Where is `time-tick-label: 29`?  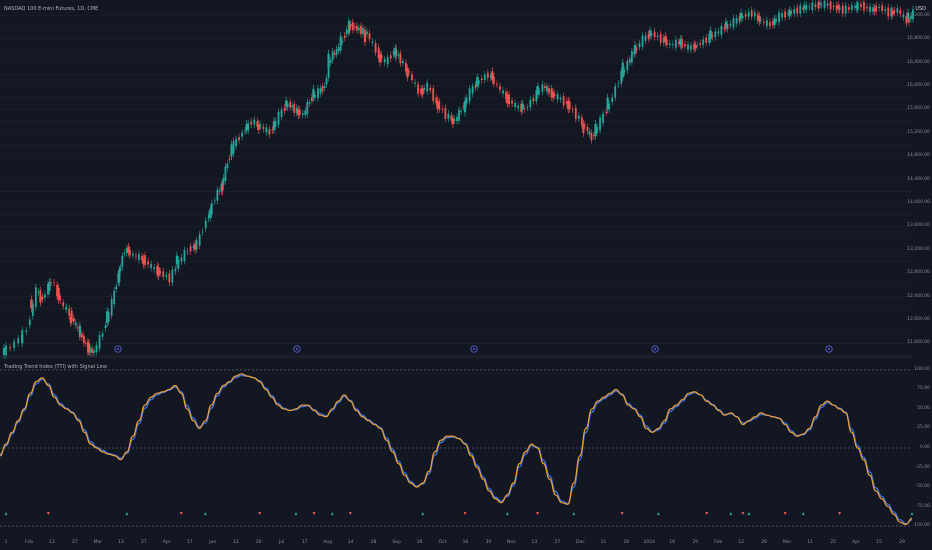 time-tick-label: 29 is located at coordinates (902, 542).